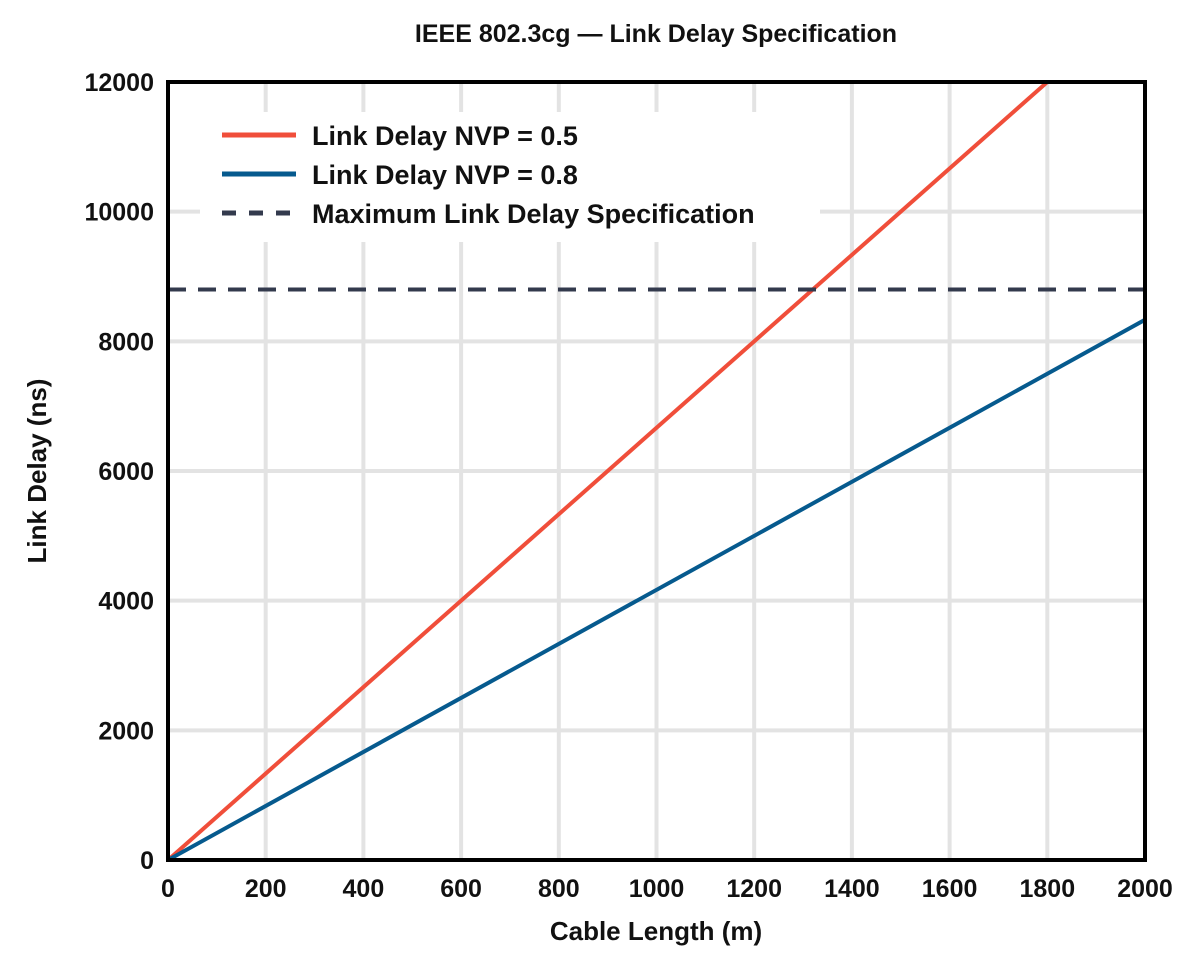  Describe the element at coordinates (950, 889) in the screenshot. I see `x-tick-label: 1600` at that location.